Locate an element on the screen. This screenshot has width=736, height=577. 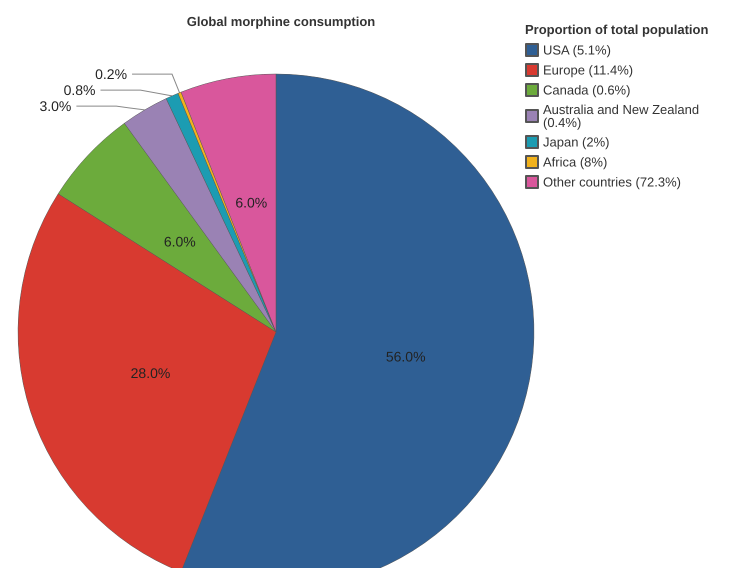
legend-label: Other countries (72.3%) is located at coordinates (612, 182).